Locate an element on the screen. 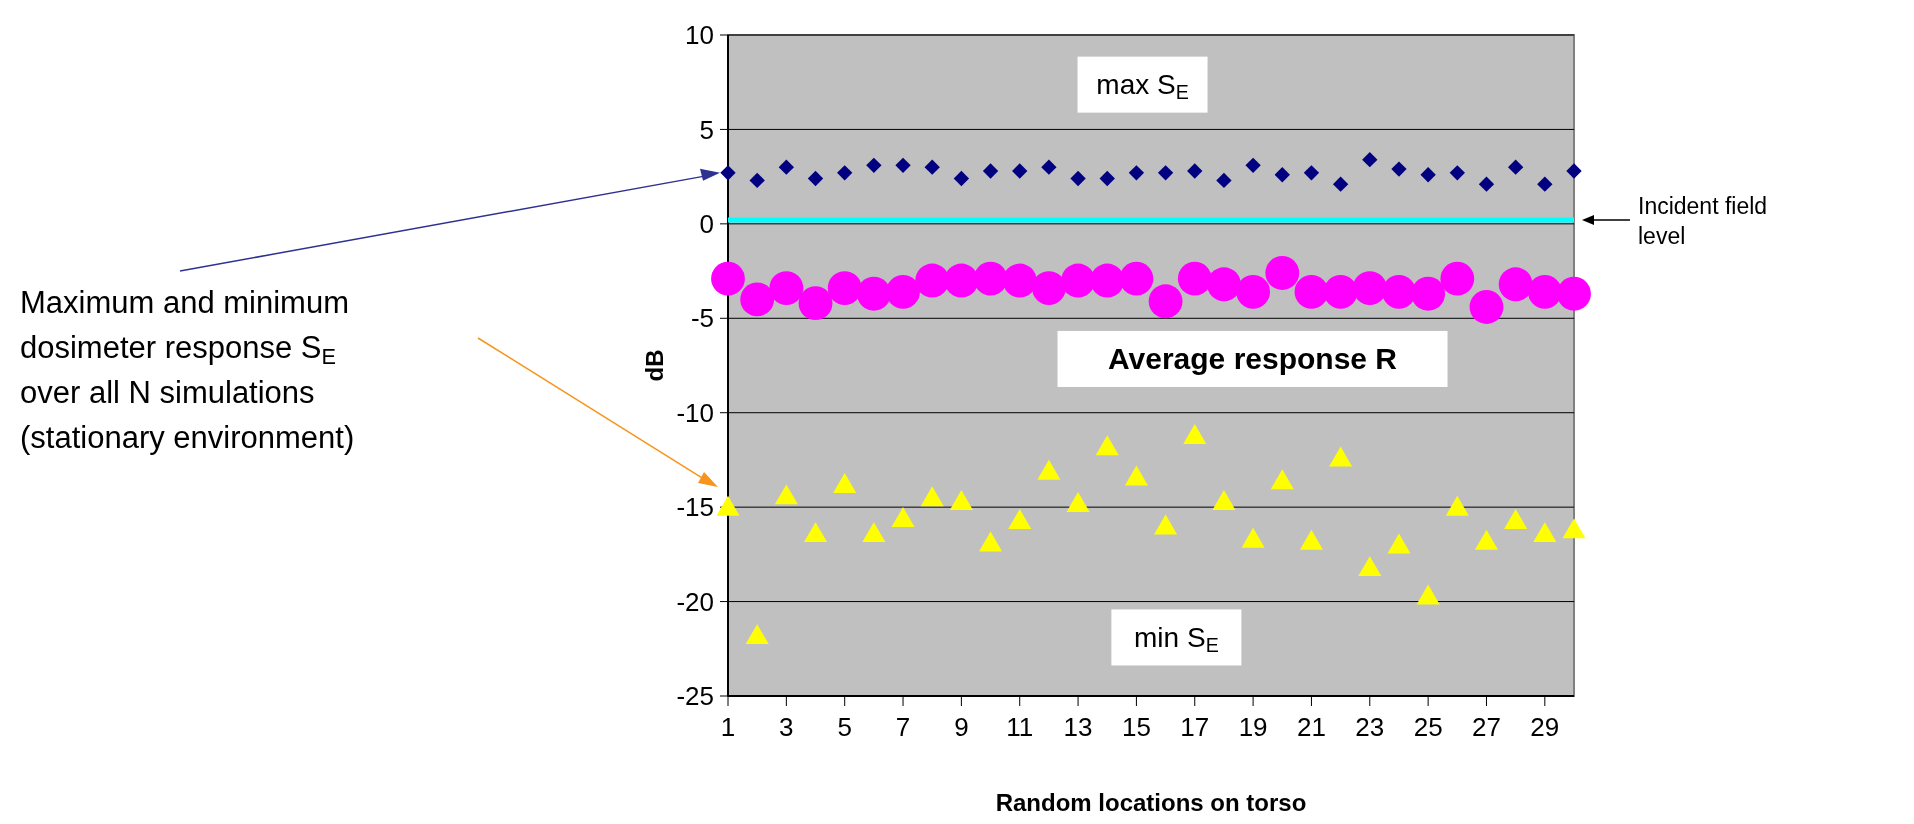 Image resolution: width=1914 pixels, height=824 pixels. x-tick-label: 7 is located at coordinates (903, 727).